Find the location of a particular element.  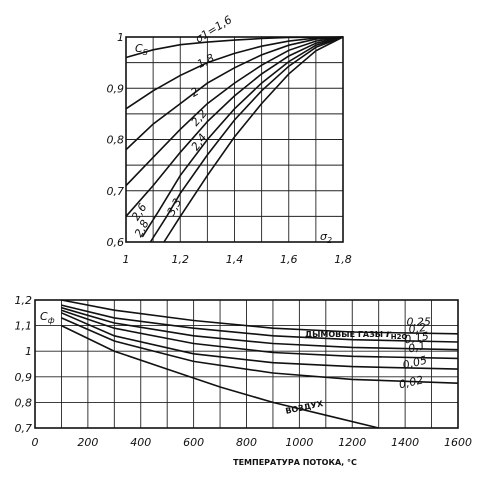

chart2-x-tick-label: 1400 is located at coordinates (405, 442).